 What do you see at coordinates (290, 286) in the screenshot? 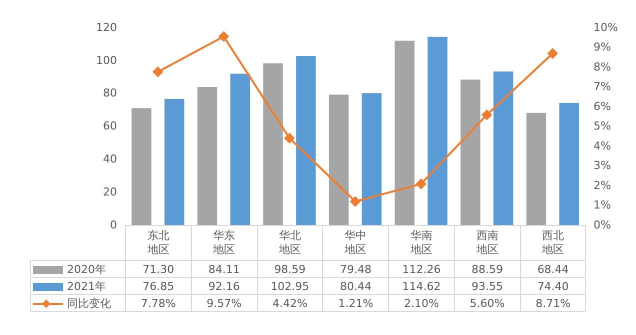
I see `data-label: 102.95` at bounding box center [290, 286].